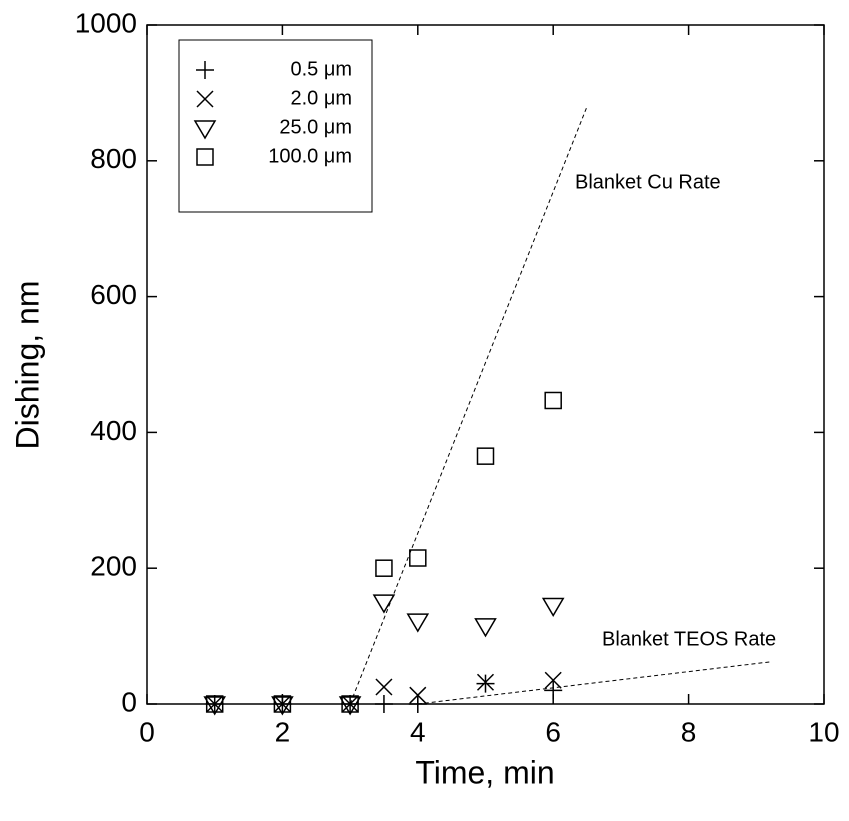  Describe the element at coordinates (321, 69) in the screenshot. I see `legend-label: 0.5 μm` at that location.